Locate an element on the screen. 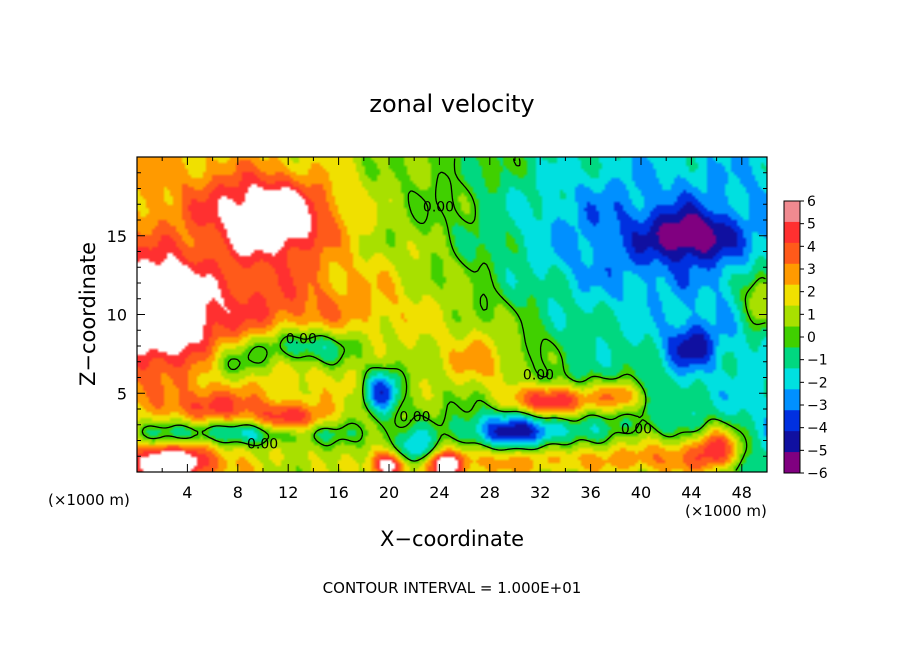 This screenshot has width=904, height=654. colorbar-tick-label: 4 is located at coordinates (811, 247).